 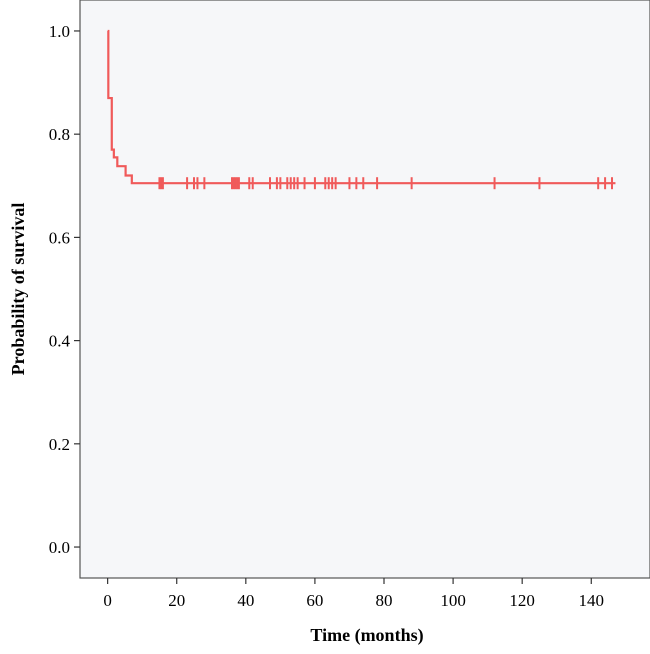 What do you see at coordinates (59, 547) in the screenshot?
I see `y-tick-label: 0.0` at bounding box center [59, 547].